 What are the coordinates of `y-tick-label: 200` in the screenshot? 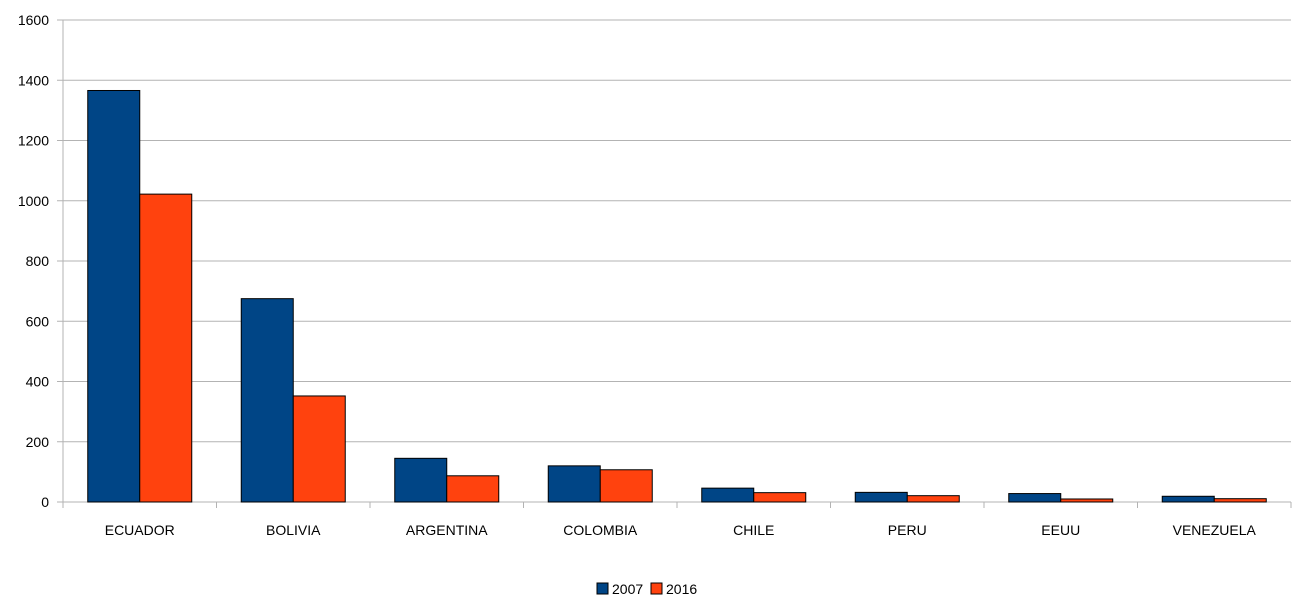 It's located at (38, 442).